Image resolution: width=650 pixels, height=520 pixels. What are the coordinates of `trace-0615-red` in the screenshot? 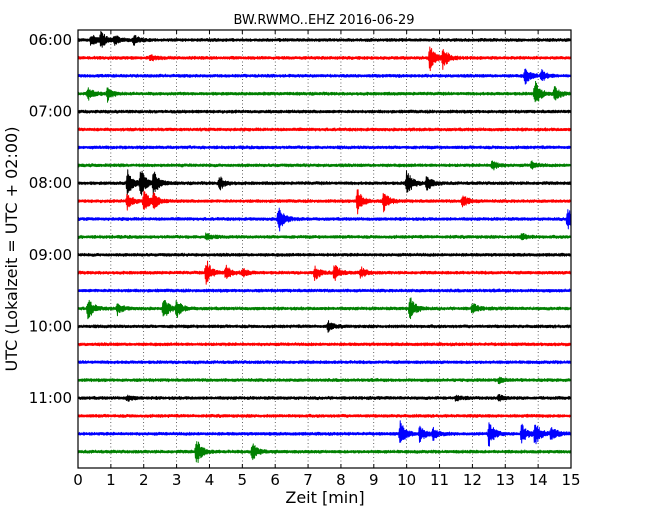 It's located at (324, 59).